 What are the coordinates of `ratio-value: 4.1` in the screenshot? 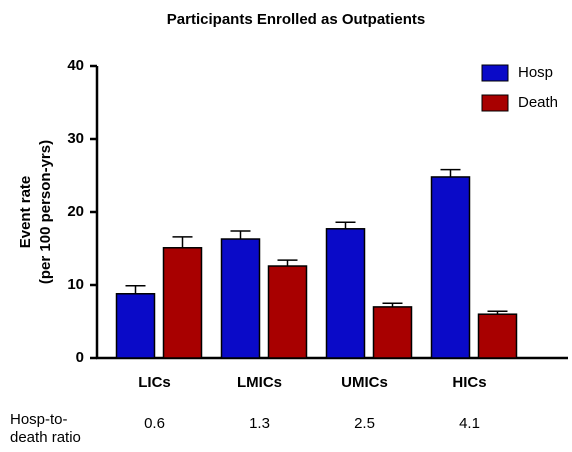 It's located at (469, 423).